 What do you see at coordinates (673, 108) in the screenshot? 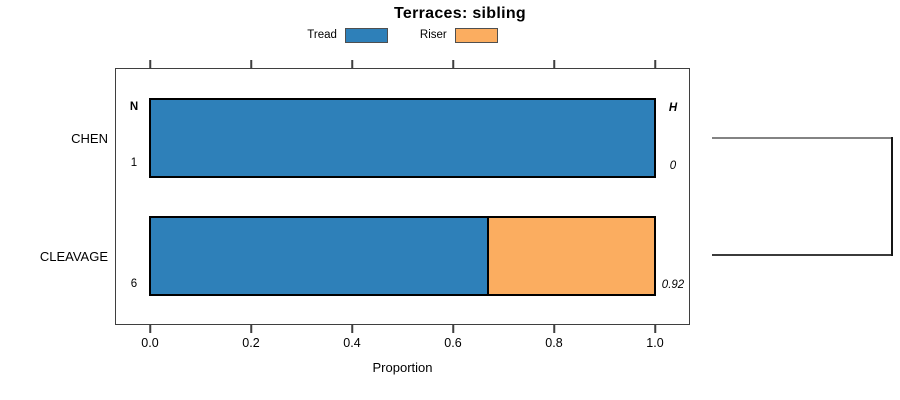
I see `h-column-header: H` at bounding box center [673, 108].